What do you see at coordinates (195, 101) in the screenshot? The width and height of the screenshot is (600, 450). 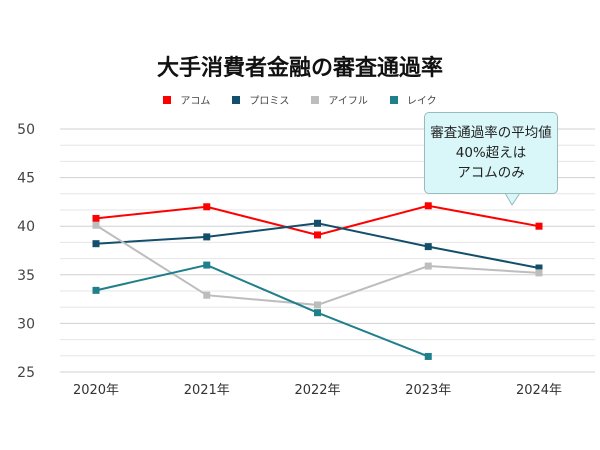 I see `legend-label: アコム` at bounding box center [195, 101].